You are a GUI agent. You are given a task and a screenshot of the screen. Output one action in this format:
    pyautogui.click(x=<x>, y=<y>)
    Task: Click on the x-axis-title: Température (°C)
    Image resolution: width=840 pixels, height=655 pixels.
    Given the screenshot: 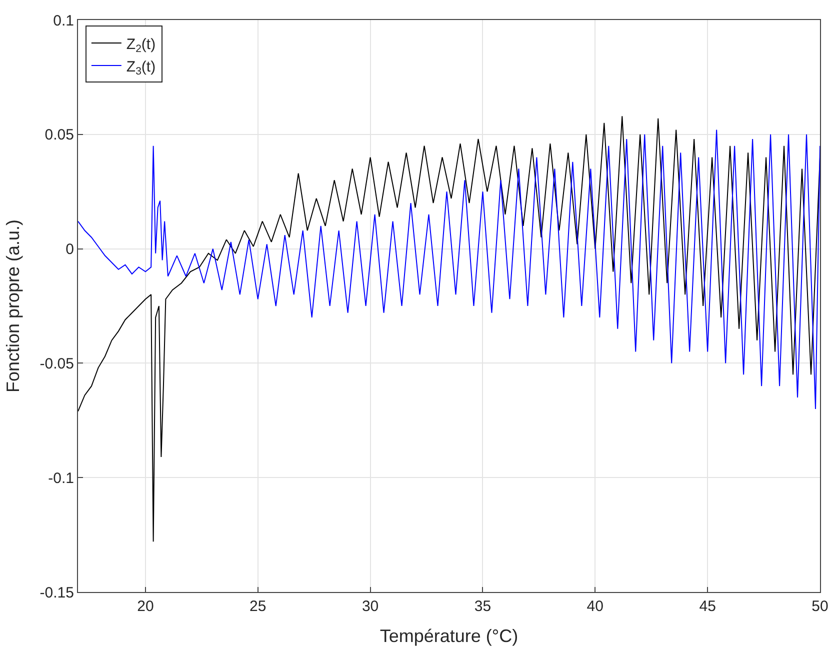 What is the action you would take?
    pyautogui.click(x=449, y=636)
    